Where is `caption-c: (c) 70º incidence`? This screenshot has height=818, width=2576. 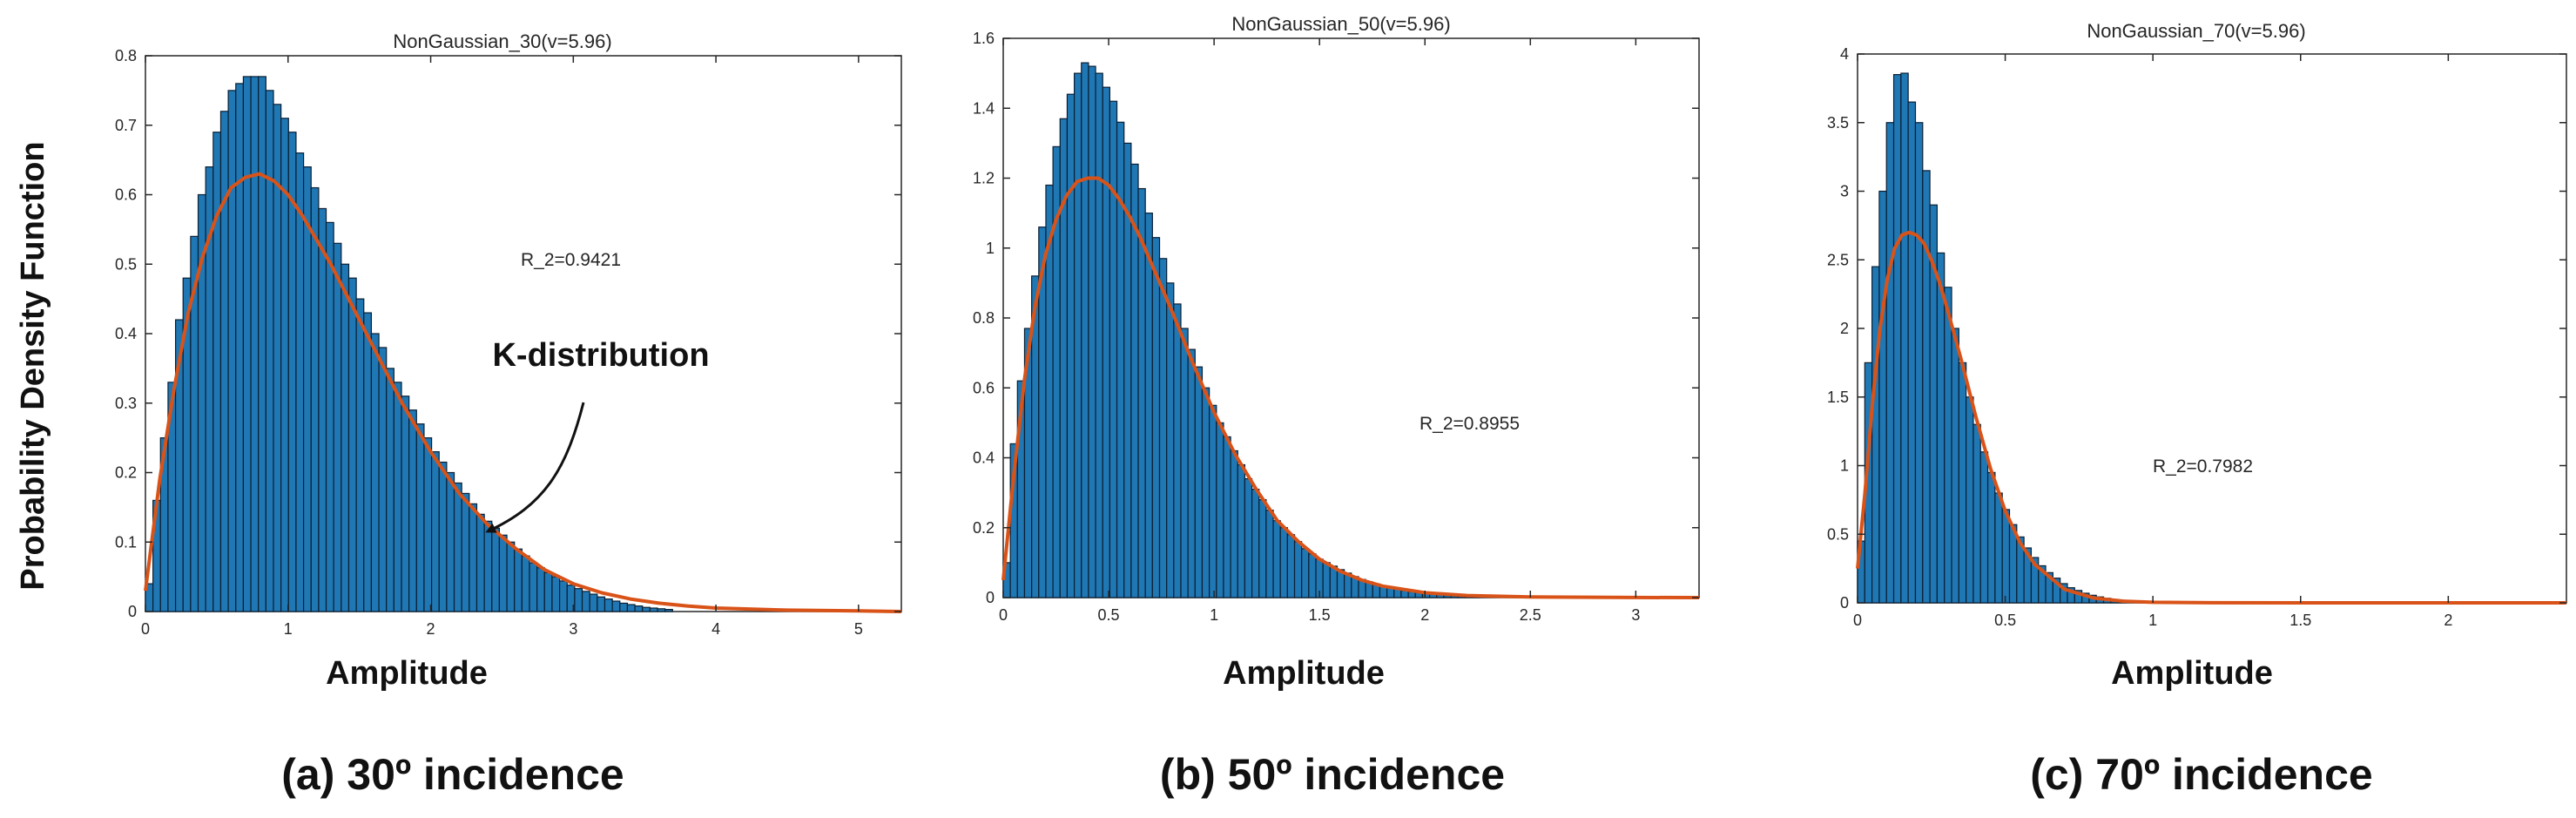 caption-c: (c) 70º incidence is located at coordinates (2201, 774).